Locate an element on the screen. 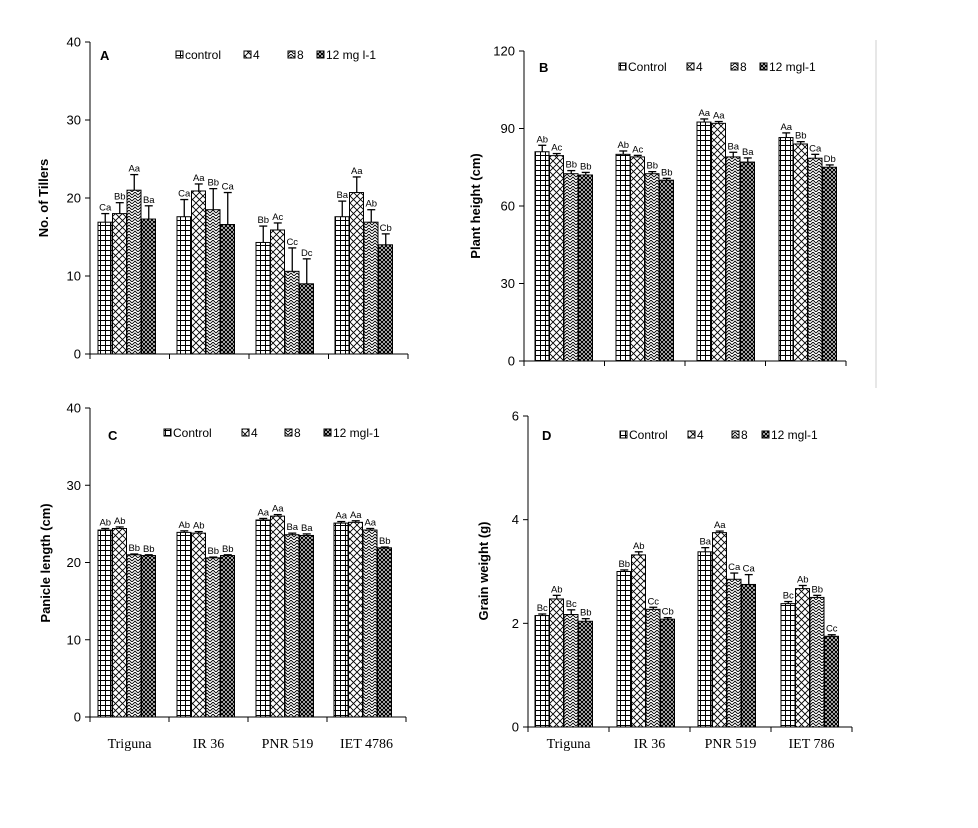 The width and height of the screenshot is (978, 828). panel-c-y-tick-label: 40 is located at coordinates (74, 408).